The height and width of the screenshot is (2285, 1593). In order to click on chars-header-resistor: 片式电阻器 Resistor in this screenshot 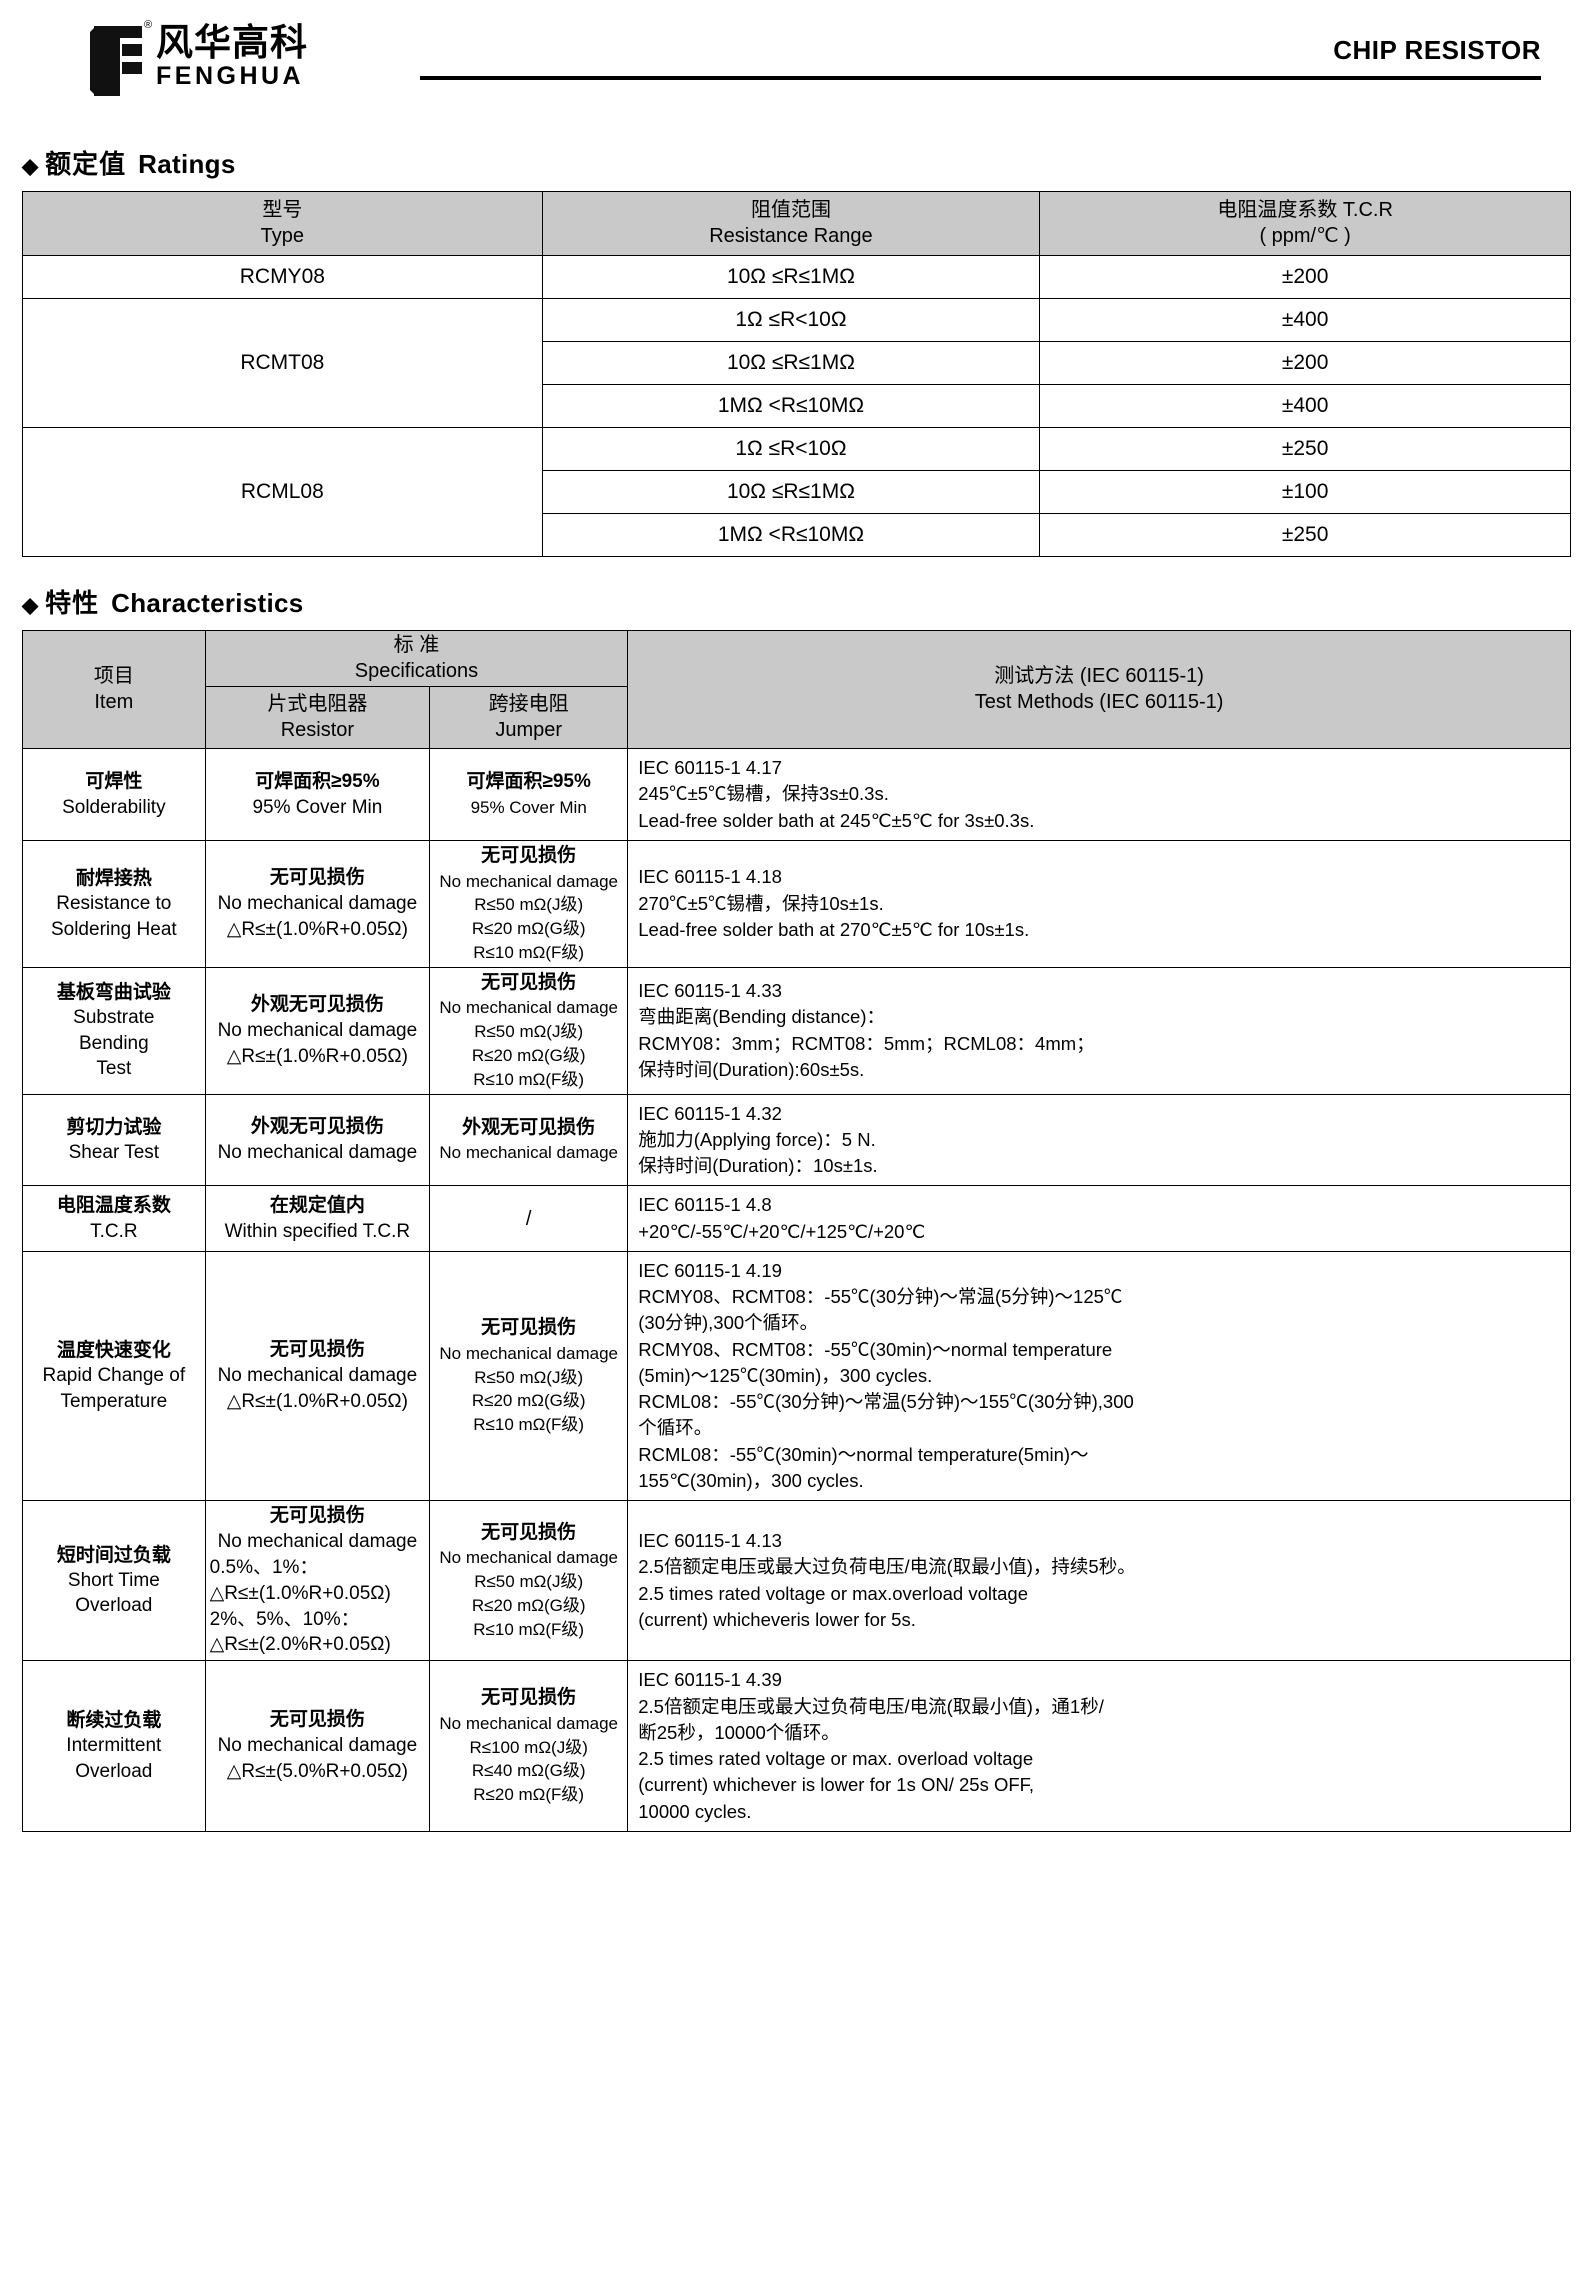, I will do `click(317, 718)`.